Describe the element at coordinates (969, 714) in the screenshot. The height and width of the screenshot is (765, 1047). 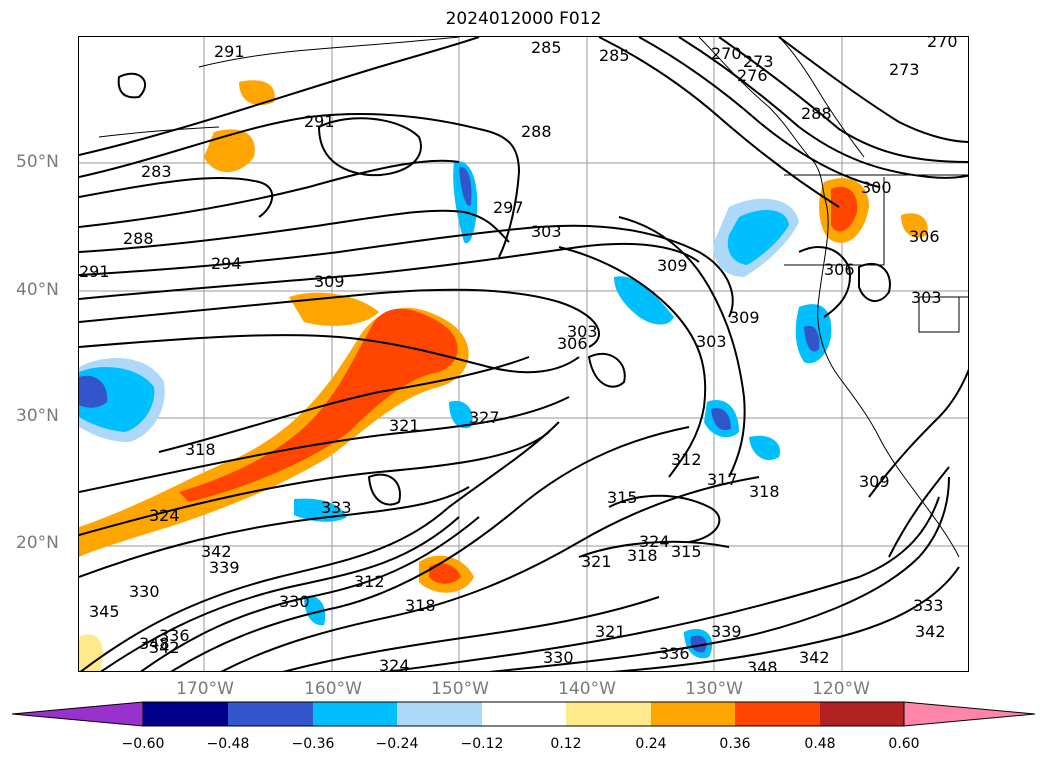
I see `colorbar-extend-high` at that location.